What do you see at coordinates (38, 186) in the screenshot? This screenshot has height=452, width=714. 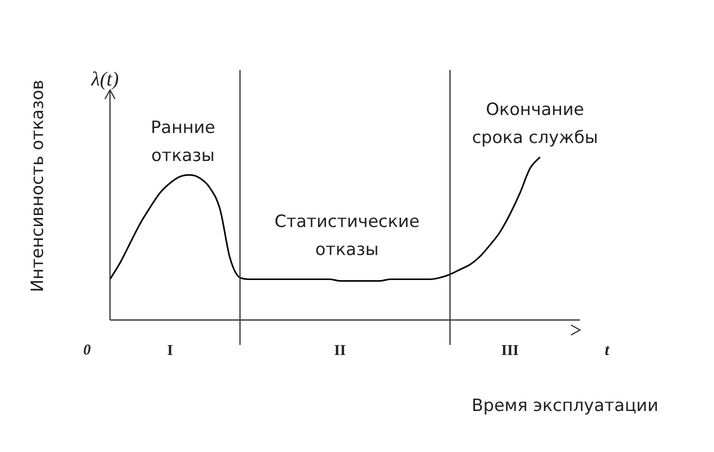 I see `y-axis-title: Интенсивность отказов` at bounding box center [38, 186].